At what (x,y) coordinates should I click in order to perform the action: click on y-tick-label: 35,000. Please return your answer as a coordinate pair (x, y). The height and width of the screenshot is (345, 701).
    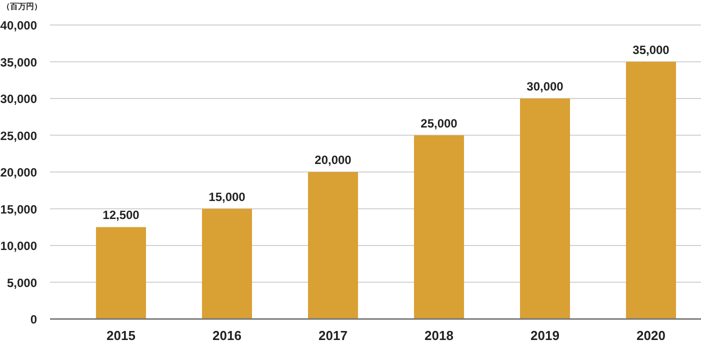
    Looking at the image, I should click on (19, 62).